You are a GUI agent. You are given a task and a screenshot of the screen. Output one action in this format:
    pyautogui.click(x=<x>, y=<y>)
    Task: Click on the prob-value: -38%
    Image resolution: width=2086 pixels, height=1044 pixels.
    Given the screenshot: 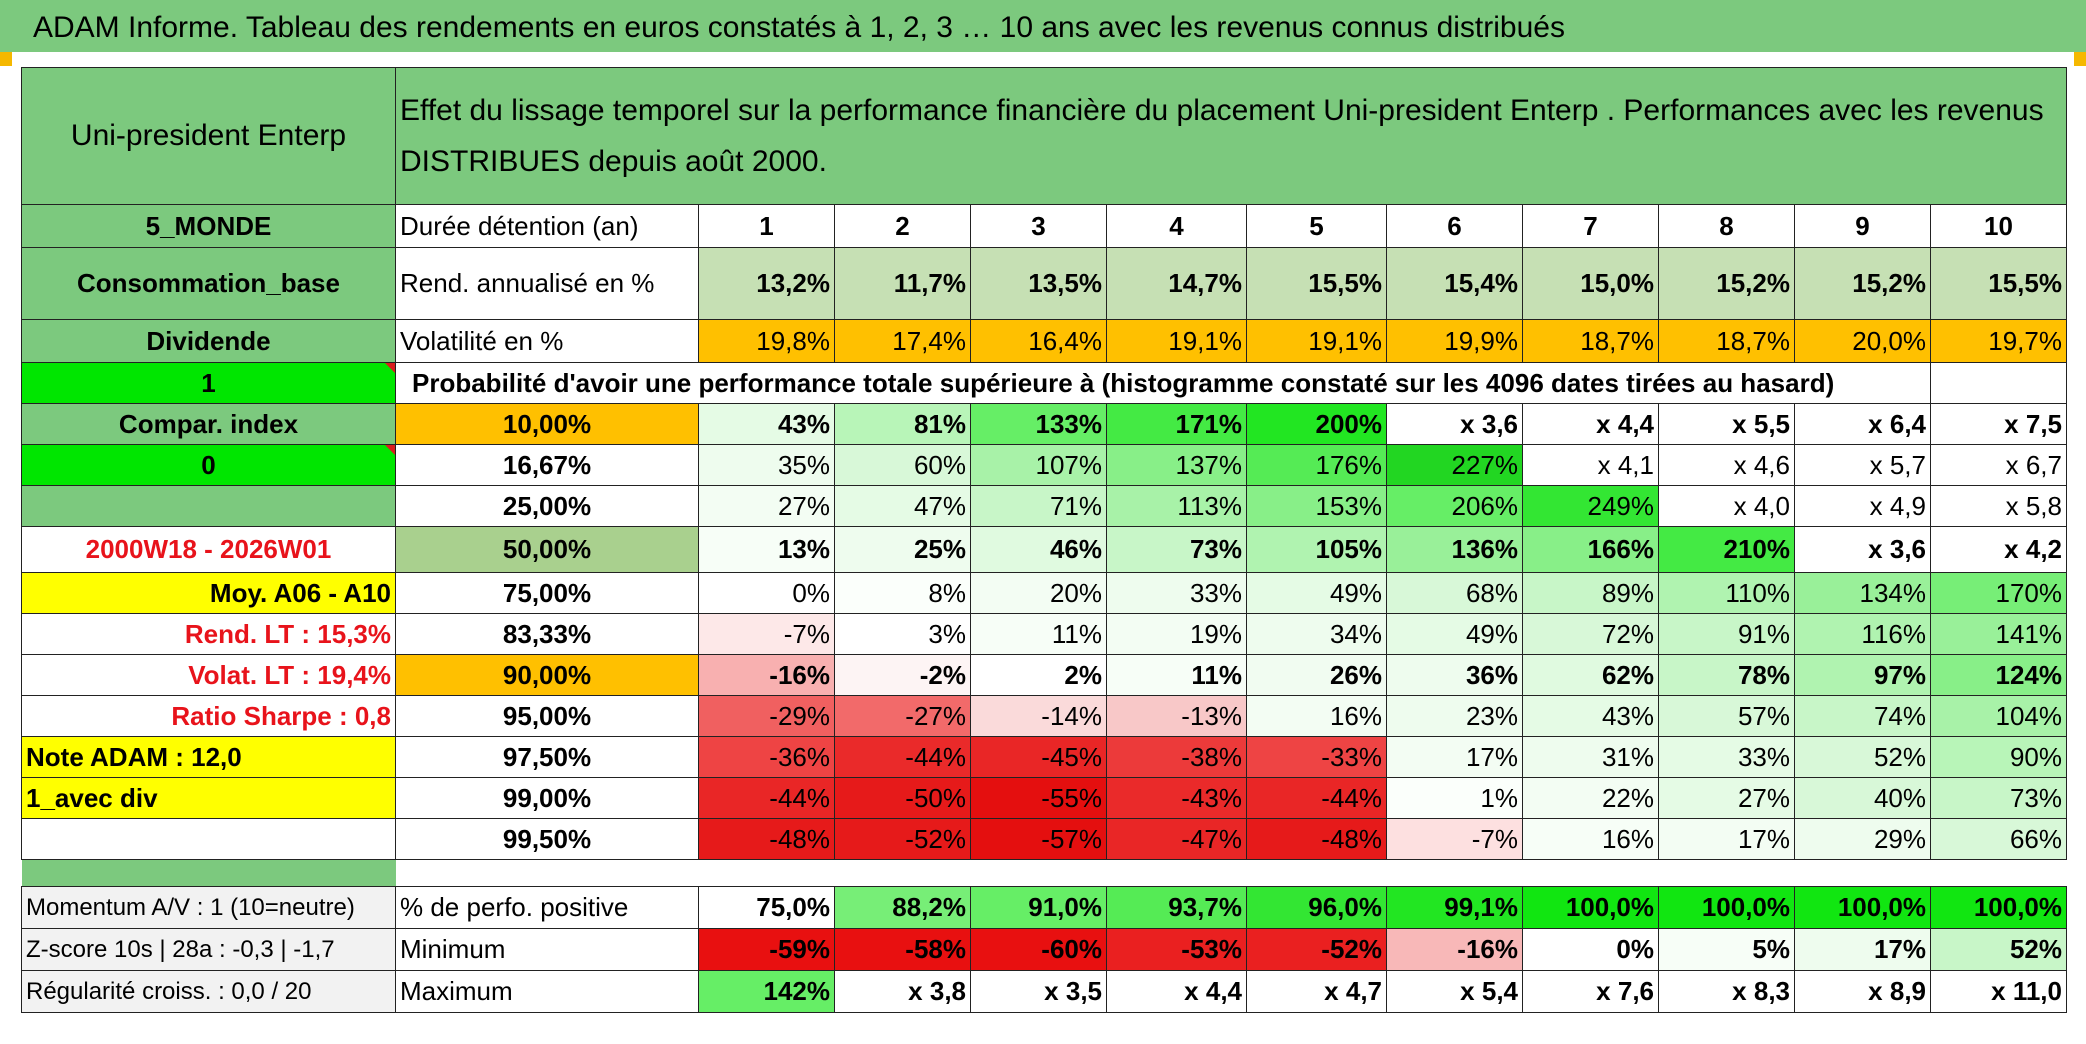 What is the action you would take?
    pyautogui.click(x=1176, y=757)
    